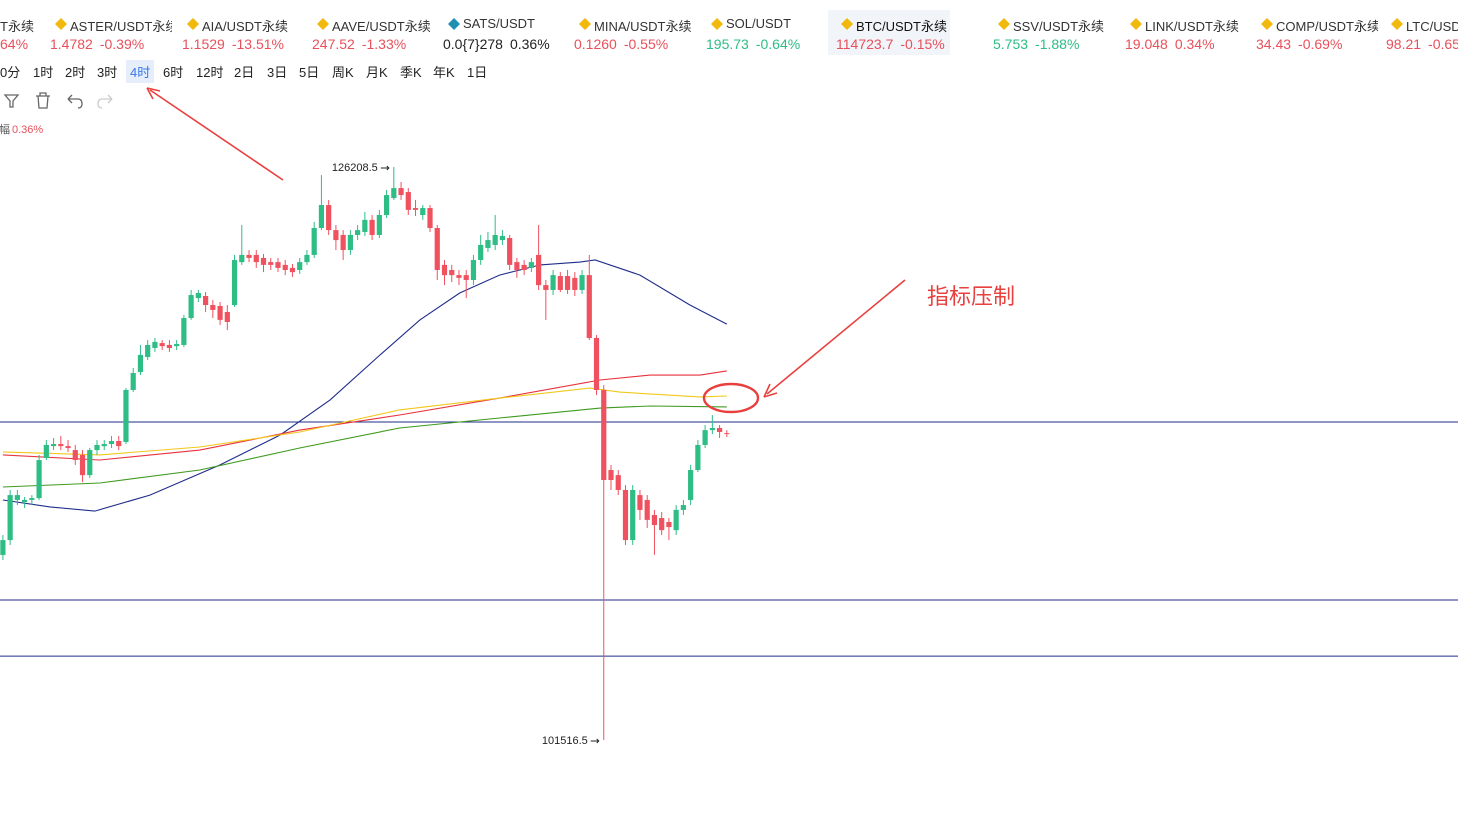  Describe the element at coordinates (444, 72) in the screenshot. I see `timeframe-button: 年K` at that location.